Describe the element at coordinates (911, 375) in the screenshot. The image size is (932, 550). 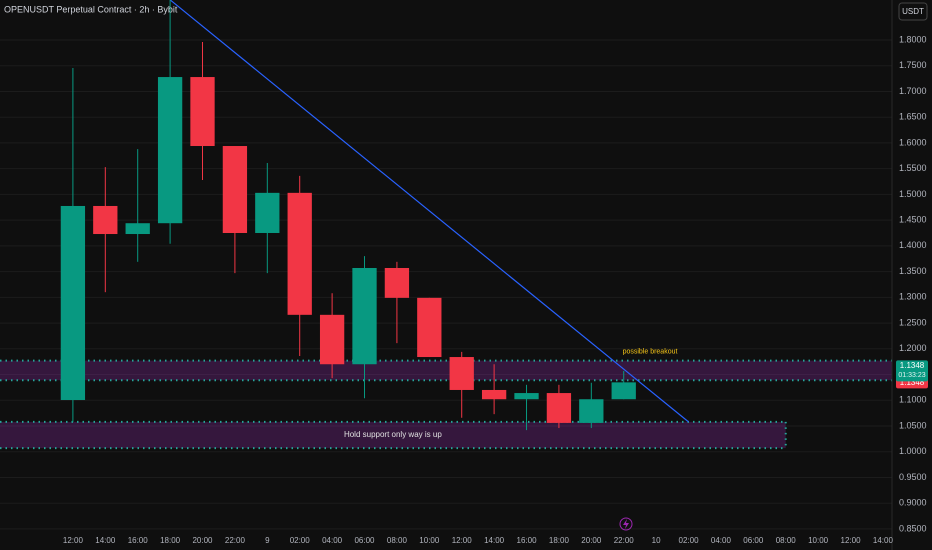
I see `countdown-label: 01:33:23` at that location.